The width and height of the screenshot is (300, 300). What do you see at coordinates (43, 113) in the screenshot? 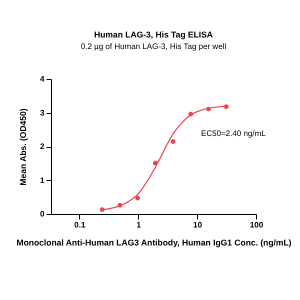
I see `y-tick-label: 3` at bounding box center [43, 113].